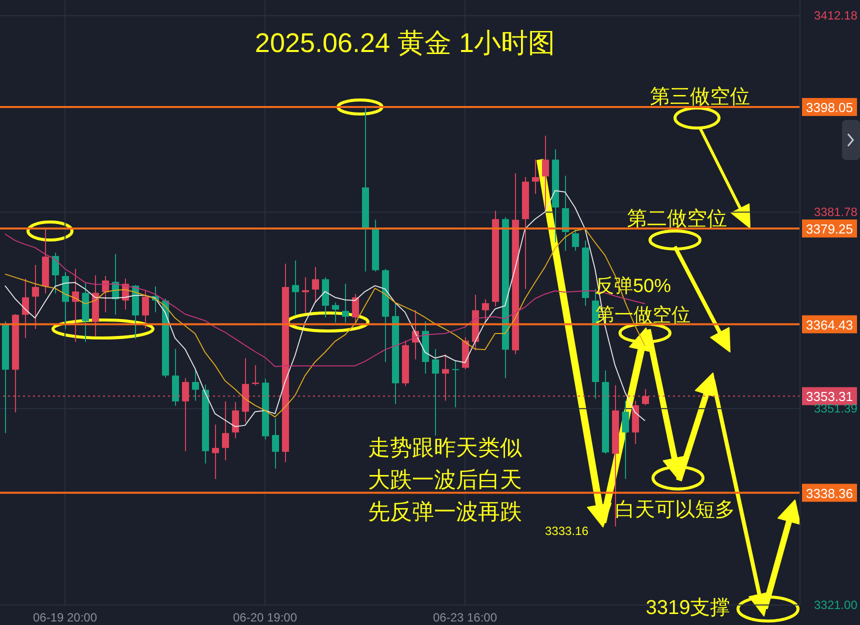 This screenshot has width=860, height=625. I want to click on annotation: 第二做空位, so click(677, 219).